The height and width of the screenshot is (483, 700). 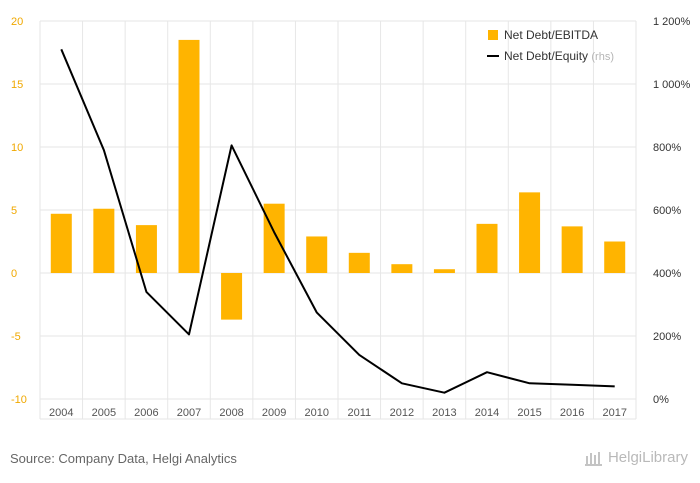 What do you see at coordinates (316, 413) in the screenshot?
I see `x-tick-label: 2010` at bounding box center [316, 413].